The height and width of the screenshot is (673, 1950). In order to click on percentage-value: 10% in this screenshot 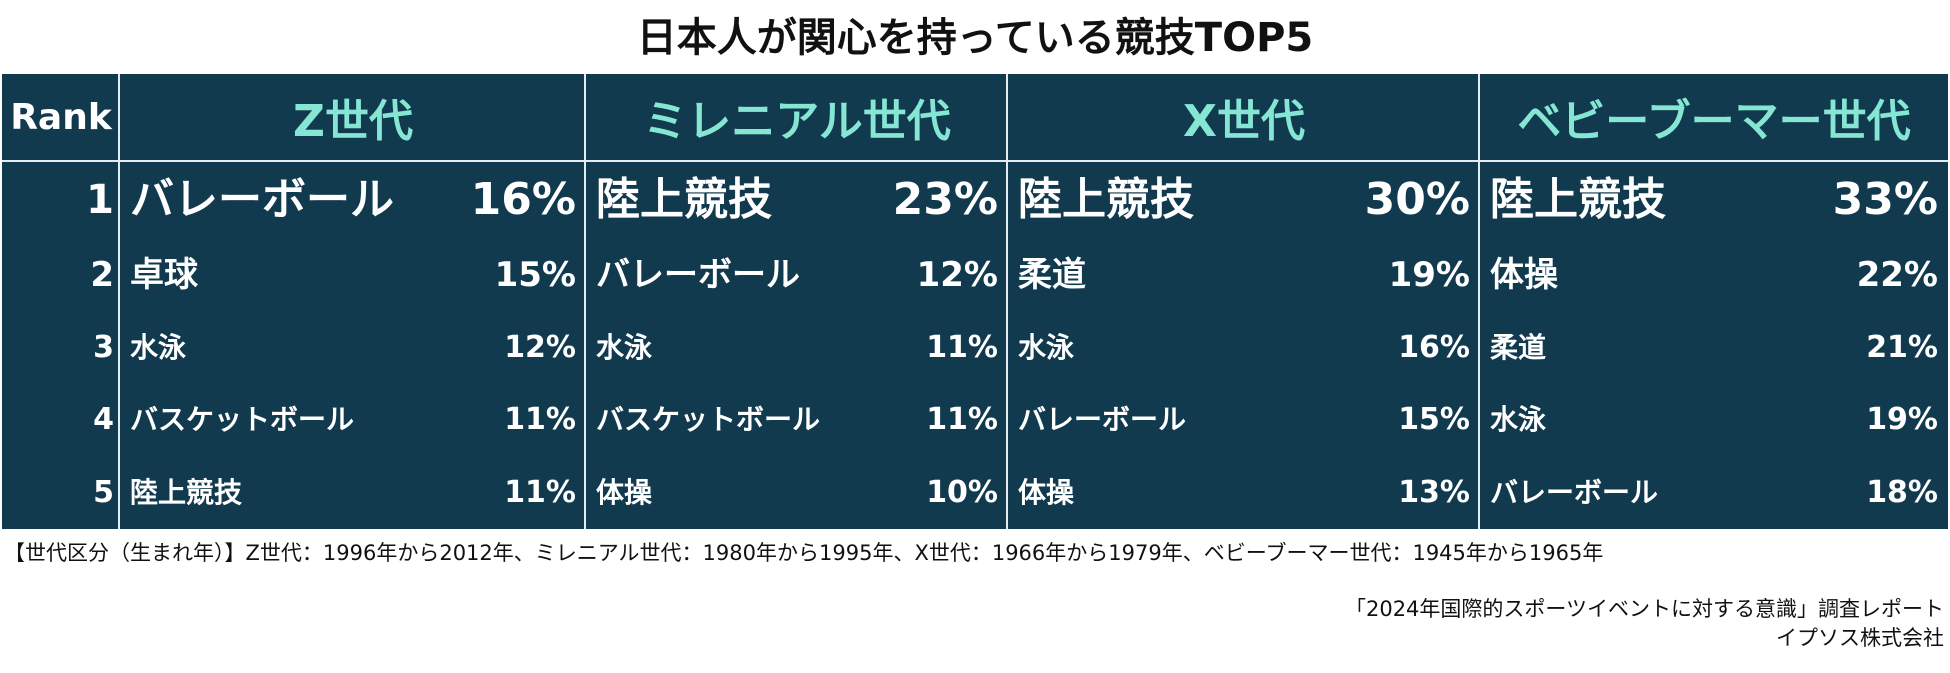, I will do `click(962, 492)`.